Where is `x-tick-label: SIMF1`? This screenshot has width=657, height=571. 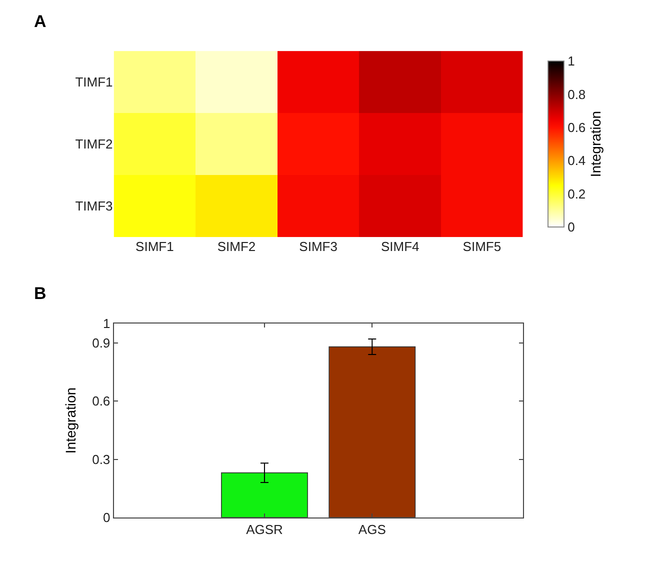
x-tick-label: SIMF1 is located at coordinates (155, 246).